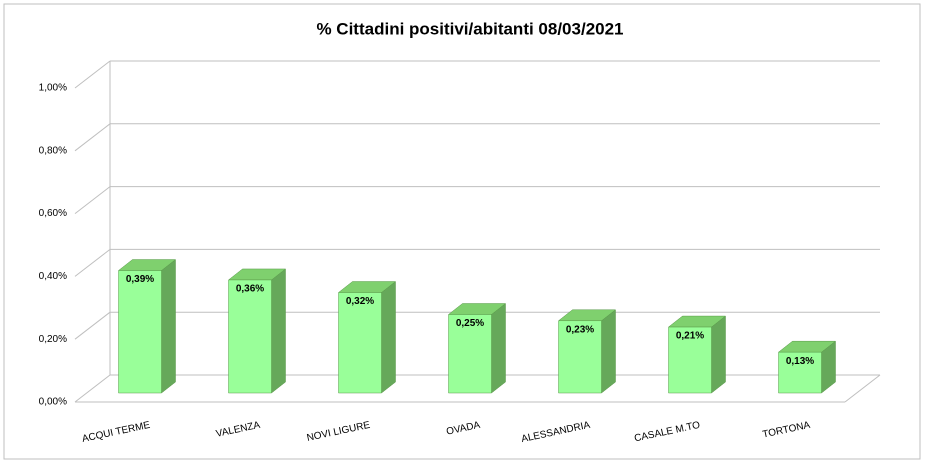 This screenshot has height=465, width=925. I want to click on value-label: 0,25%, so click(470, 323).